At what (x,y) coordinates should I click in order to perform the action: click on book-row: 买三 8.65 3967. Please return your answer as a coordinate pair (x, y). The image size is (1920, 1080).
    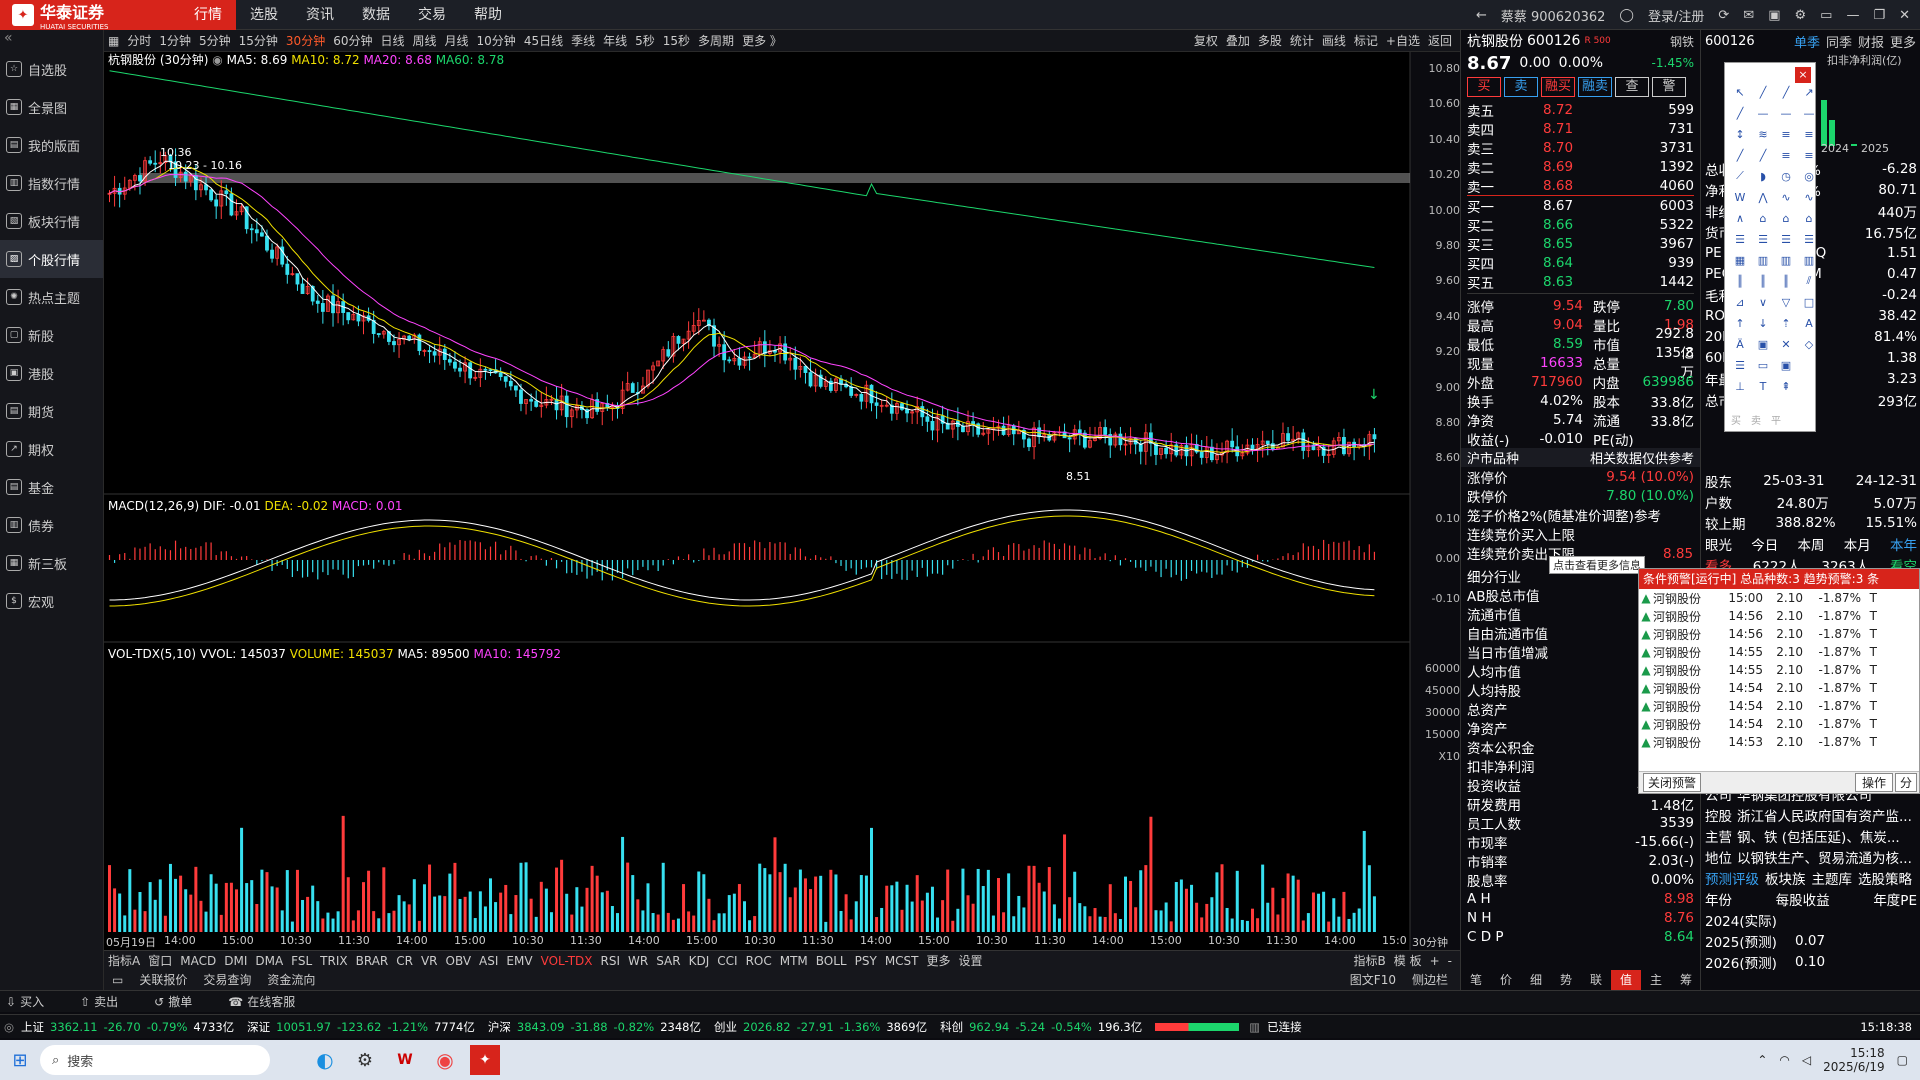
    Looking at the image, I should click on (1580, 244).